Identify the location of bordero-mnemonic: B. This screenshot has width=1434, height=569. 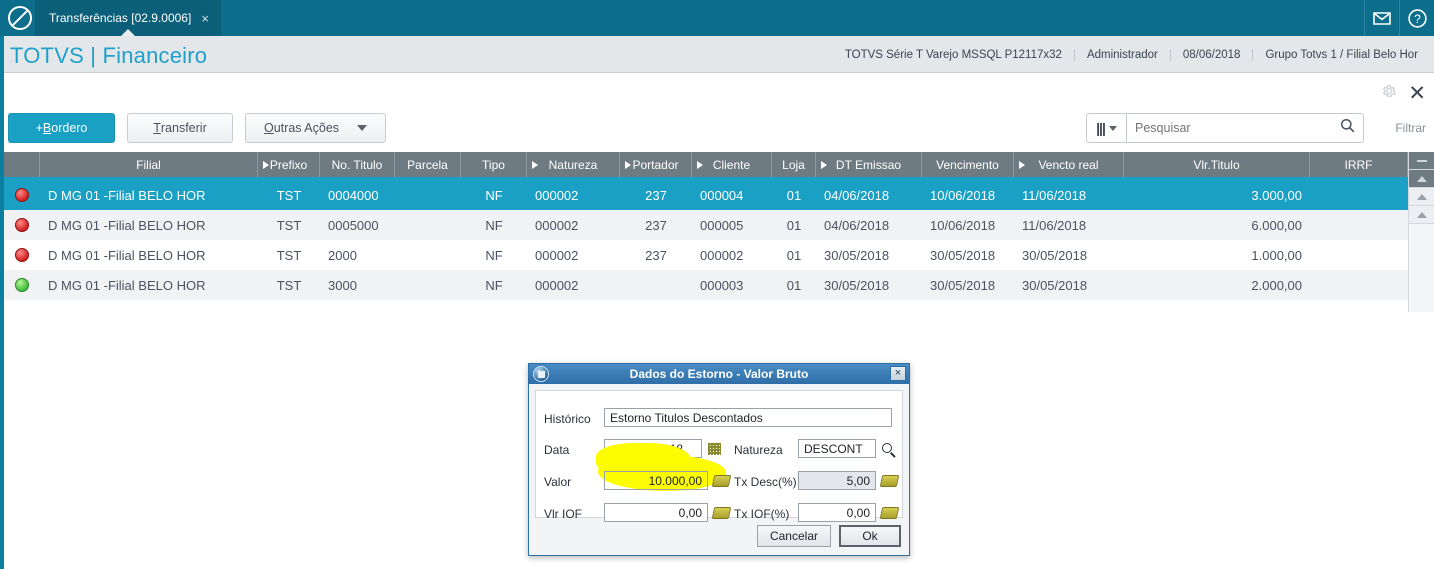
(47, 128).